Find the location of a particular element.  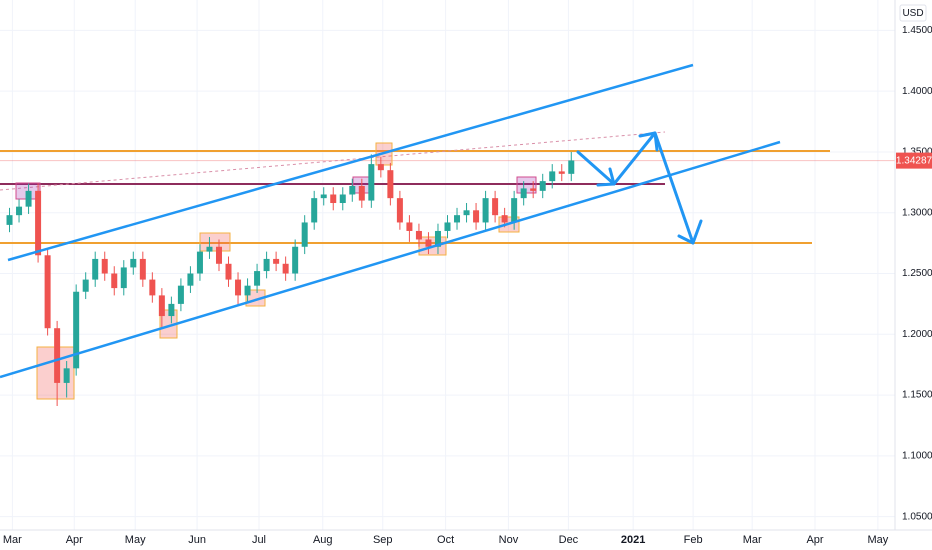

x-tick-label: Nov is located at coordinates (509, 540).